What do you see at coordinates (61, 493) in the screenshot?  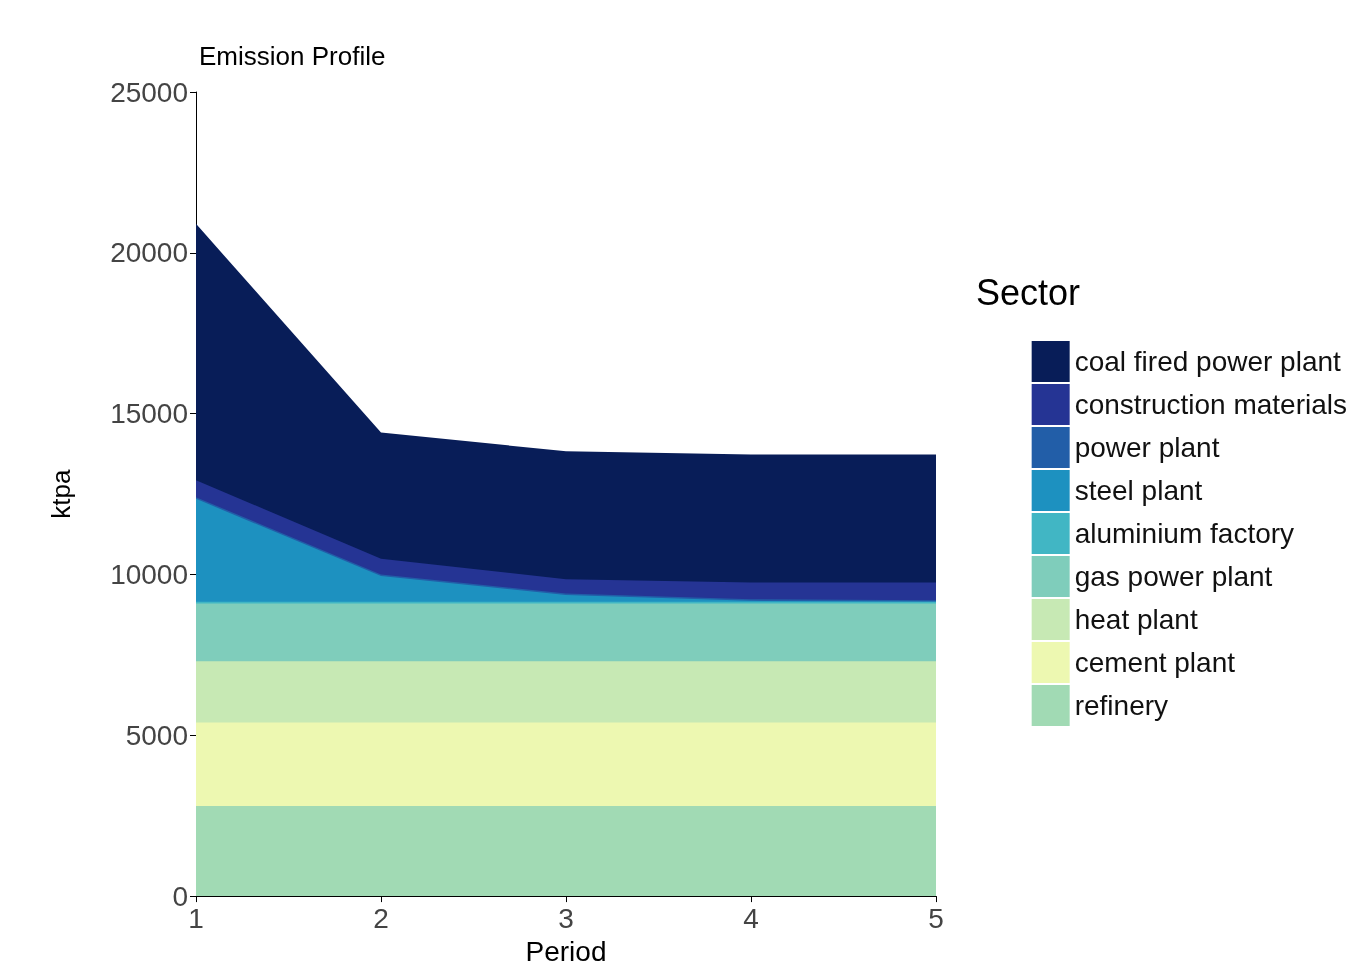 I see `y-axis-title: ktpa` at bounding box center [61, 493].